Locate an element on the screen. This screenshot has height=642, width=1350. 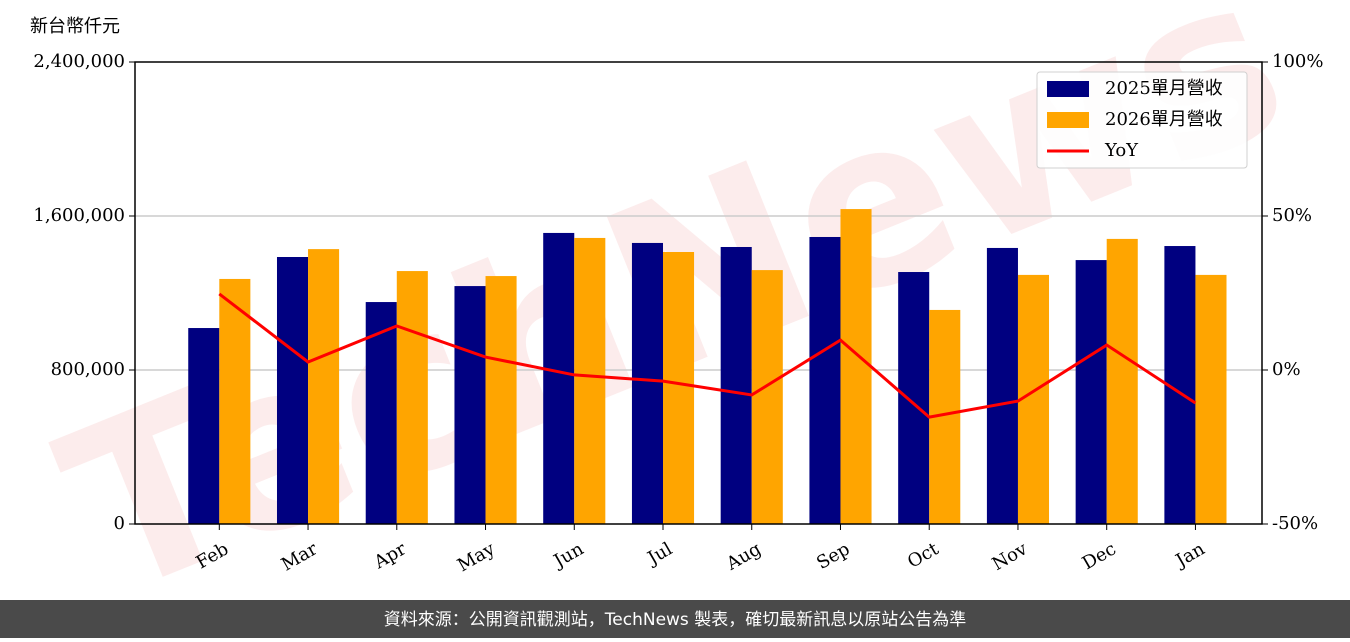
x-tick-label: Dec is located at coordinates (1099, 556).